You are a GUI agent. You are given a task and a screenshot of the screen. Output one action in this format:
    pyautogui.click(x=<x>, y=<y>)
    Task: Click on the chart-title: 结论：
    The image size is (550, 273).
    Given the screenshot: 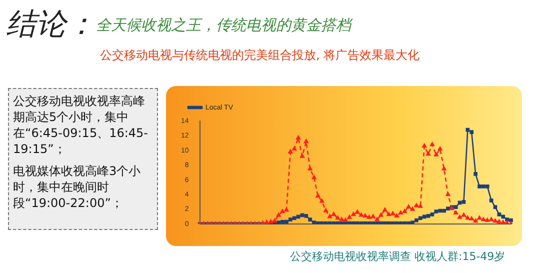 What is the action you would take?
    pyautogui.click(x=51, y=25)
    